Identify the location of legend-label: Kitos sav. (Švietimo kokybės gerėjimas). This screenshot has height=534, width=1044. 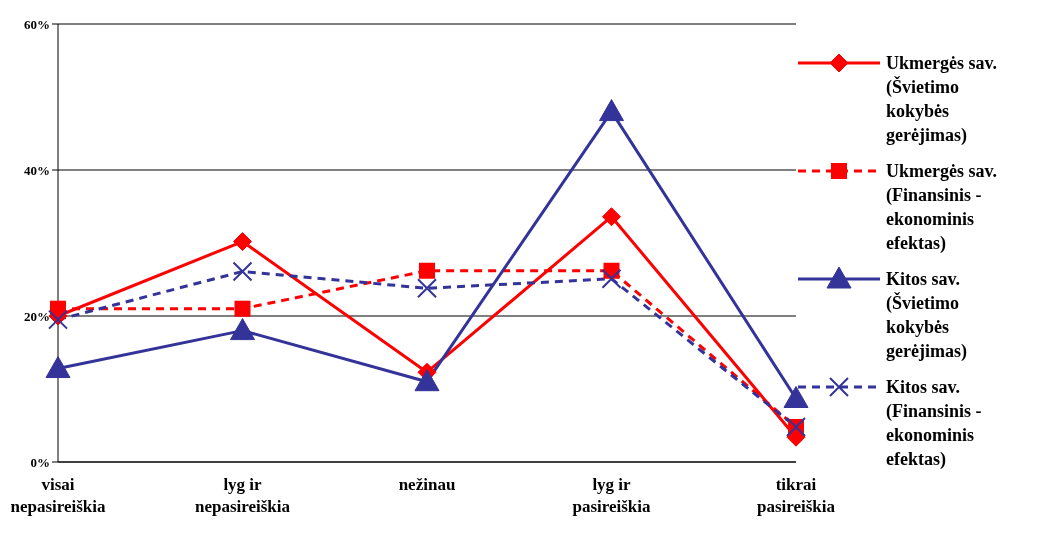
(927, 315).